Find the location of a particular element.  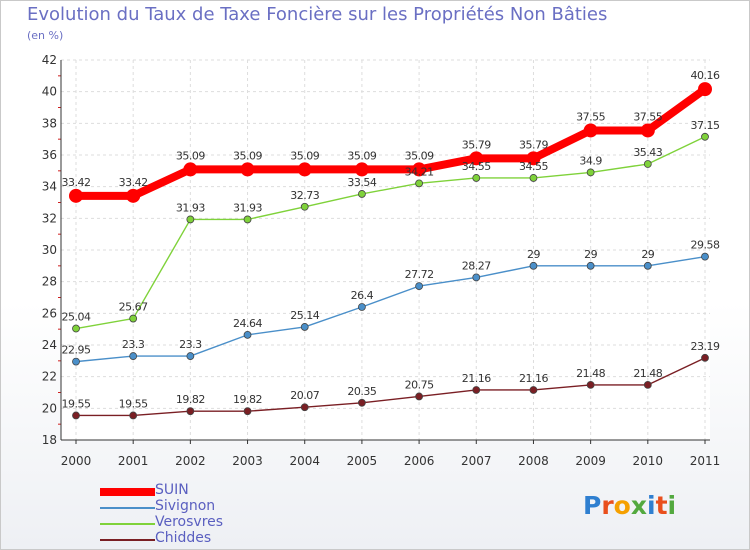

data-label: 25.04 is located at coordinates (76, 317).